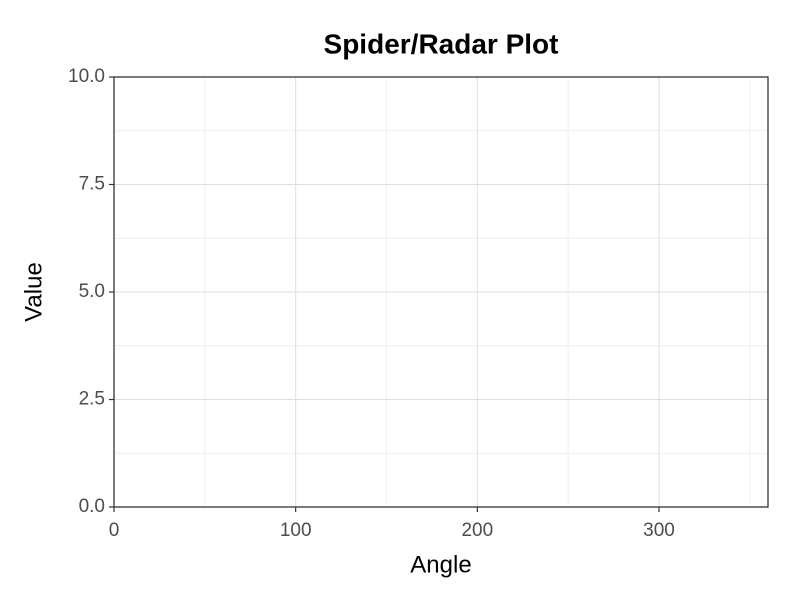 This screenshot has height=600, width=800. Describe the element at coordinates (86, 76) in the screenshot. I see `y-tick-label: 10.0` at that location.